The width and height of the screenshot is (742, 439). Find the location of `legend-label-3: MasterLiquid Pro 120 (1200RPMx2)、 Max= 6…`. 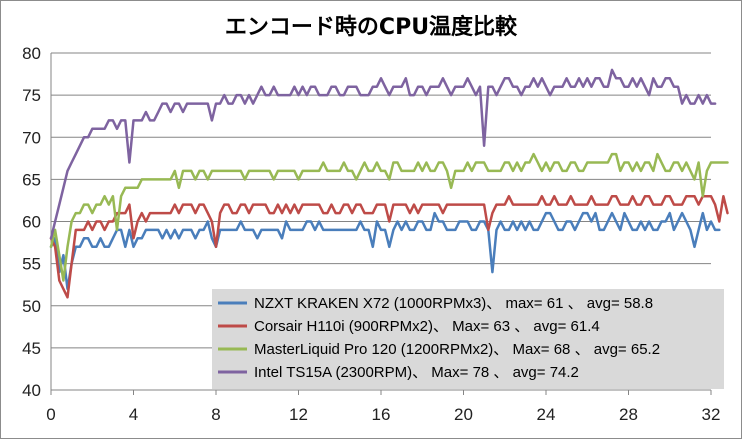

legend-label-3: MasterLiquid Pro 120 (1200RPMx2)、 Max= 6… is located at coordinates (457, 349).